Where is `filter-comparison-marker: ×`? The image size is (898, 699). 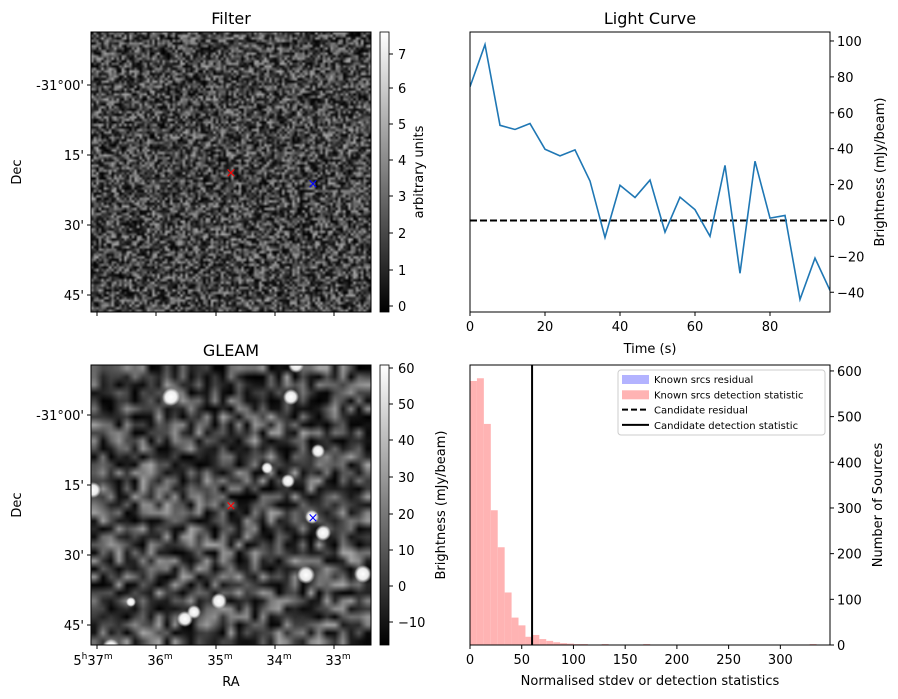 filter-comparison-marker: × is located at coordinates (313, 184).